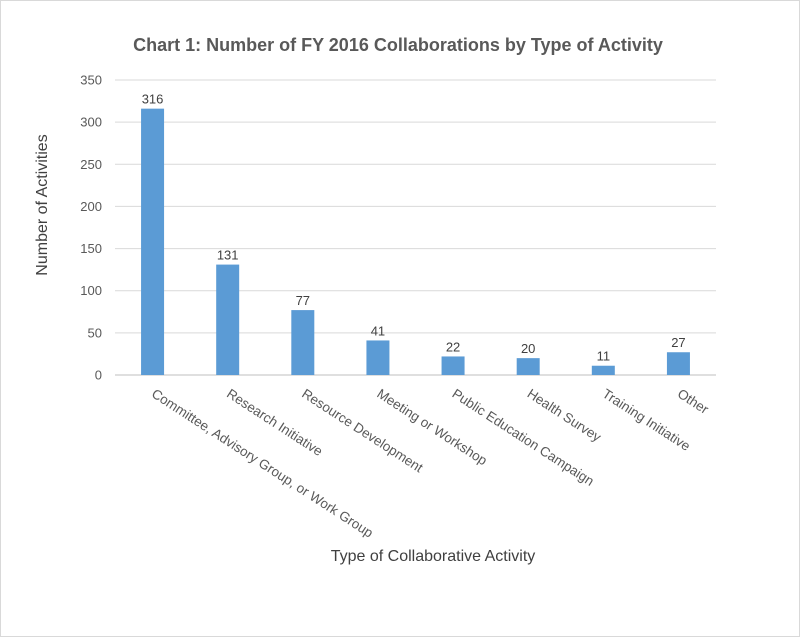  I want to click on category-label: Other, so click(693, 401).